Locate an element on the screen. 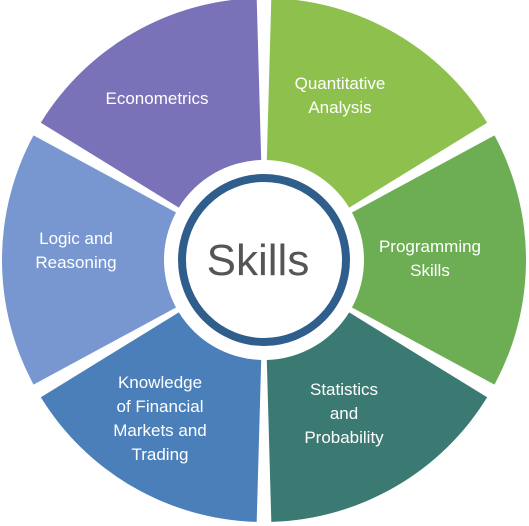  segment-financial-markets-trading-label: of Financial is located at coordinates (160, 406).